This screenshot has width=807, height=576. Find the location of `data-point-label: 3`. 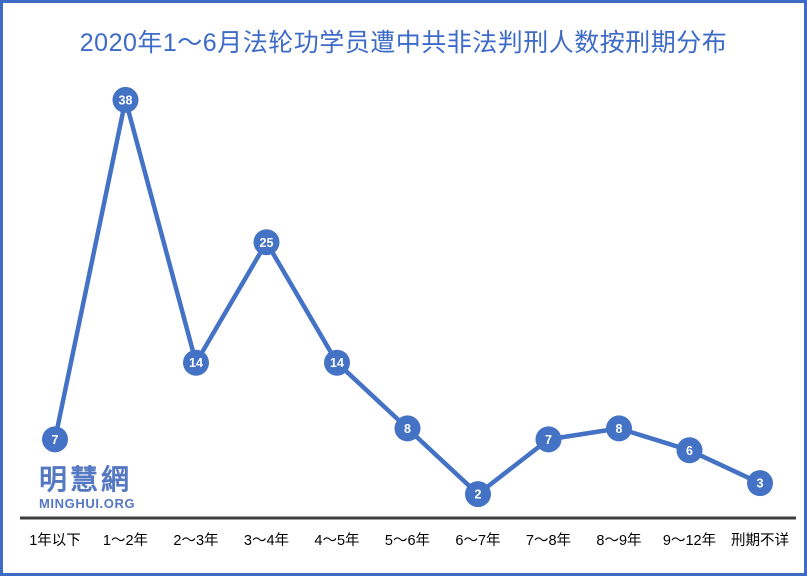

data-point-label: 3 is located at coordinates (760, 484).